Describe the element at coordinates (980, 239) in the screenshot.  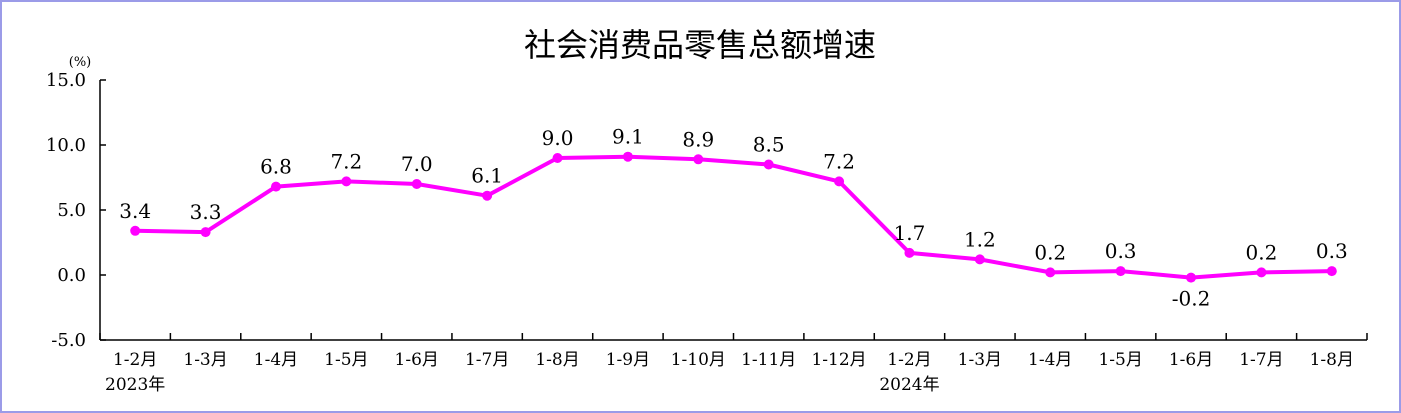
I see `data-label: 1.2` at that location.